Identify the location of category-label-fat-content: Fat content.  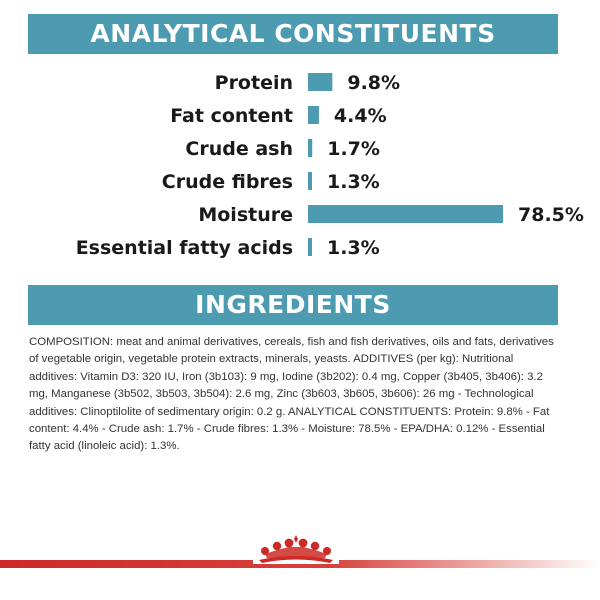
(231, 116).